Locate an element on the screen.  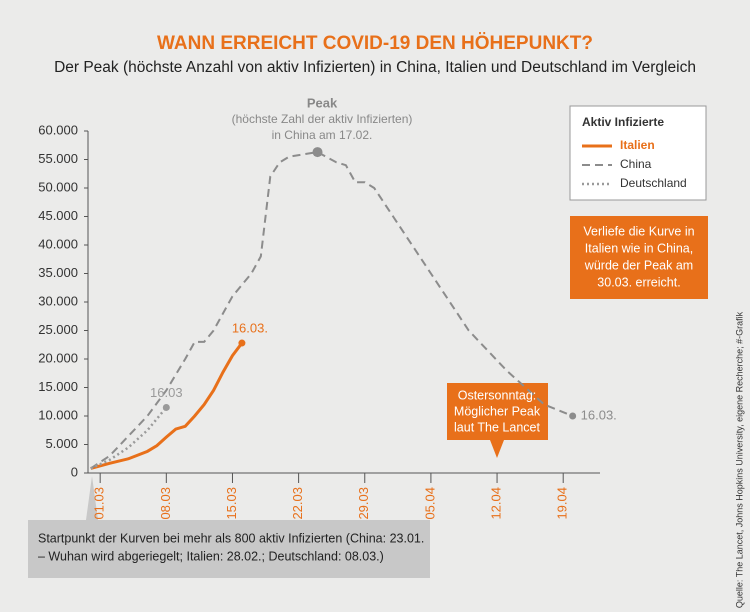
peak-annotation: (höchste Zahl der aktiv Infizierten) is located at coordinates (322, 119).